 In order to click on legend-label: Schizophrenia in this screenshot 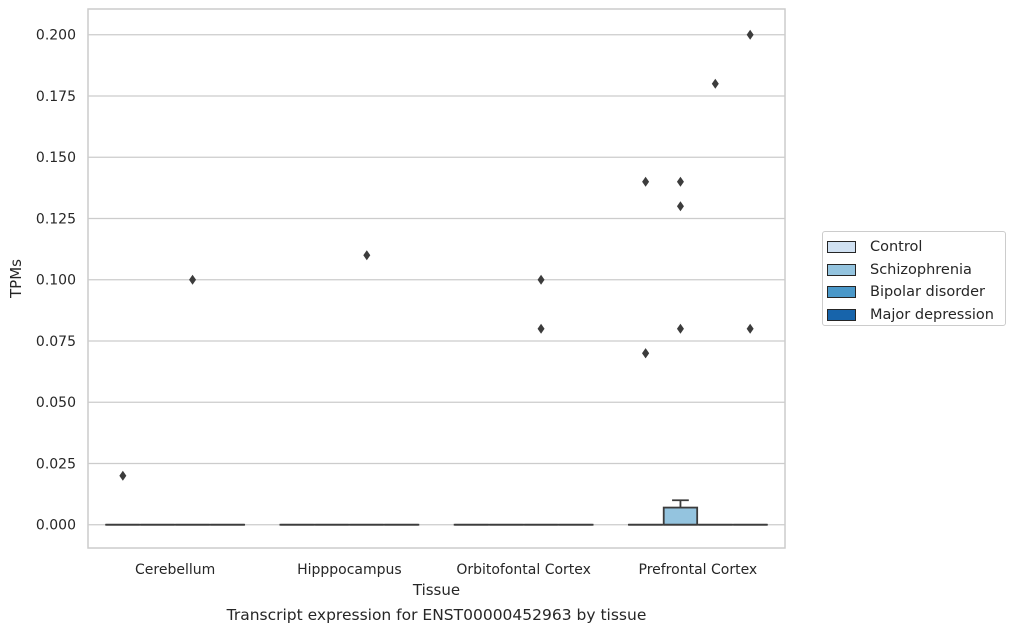, I will do `click(921, 269)`.